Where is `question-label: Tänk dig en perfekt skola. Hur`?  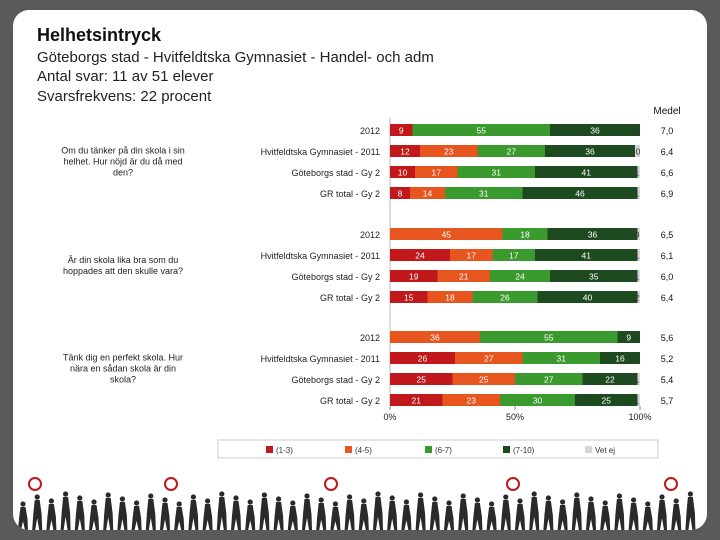
question-label: Tänk dig en perfekt skola. Hur is located at coordinates (123, 358).